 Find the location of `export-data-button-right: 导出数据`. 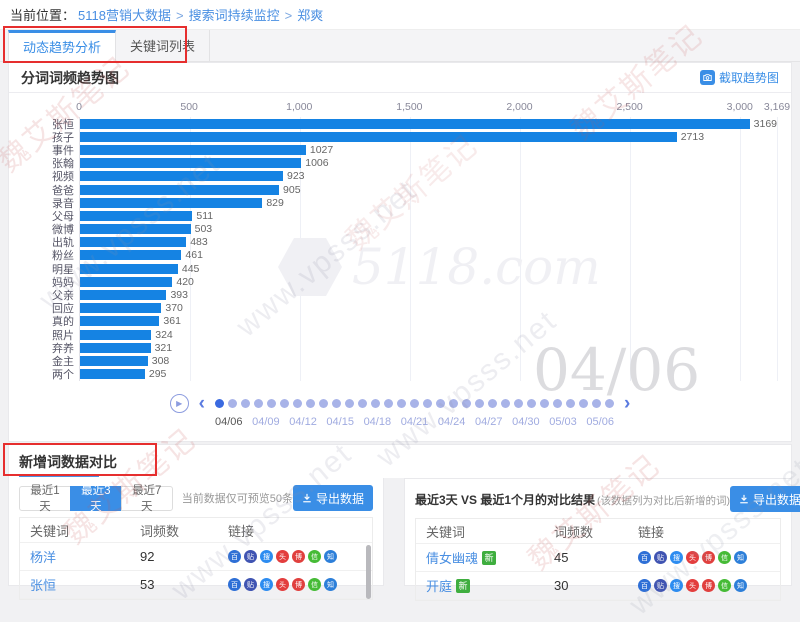

export-data-button-right: 导出数据 is located at coordinates (765, 499).